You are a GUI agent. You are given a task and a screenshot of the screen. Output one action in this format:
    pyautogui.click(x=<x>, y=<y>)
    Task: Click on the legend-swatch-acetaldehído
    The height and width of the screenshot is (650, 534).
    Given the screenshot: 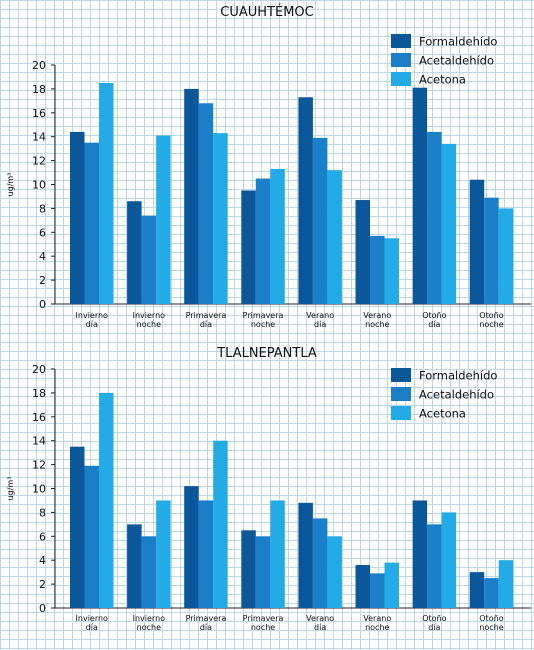 What is the action you would take?
    pyautogui.click(x=401, y=394)
    